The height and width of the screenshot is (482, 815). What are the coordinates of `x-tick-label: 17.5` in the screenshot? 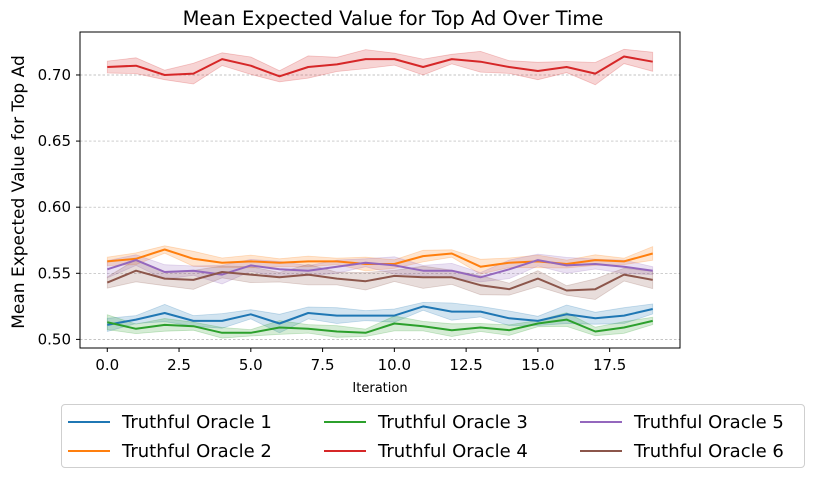 It's located at (609, 365).